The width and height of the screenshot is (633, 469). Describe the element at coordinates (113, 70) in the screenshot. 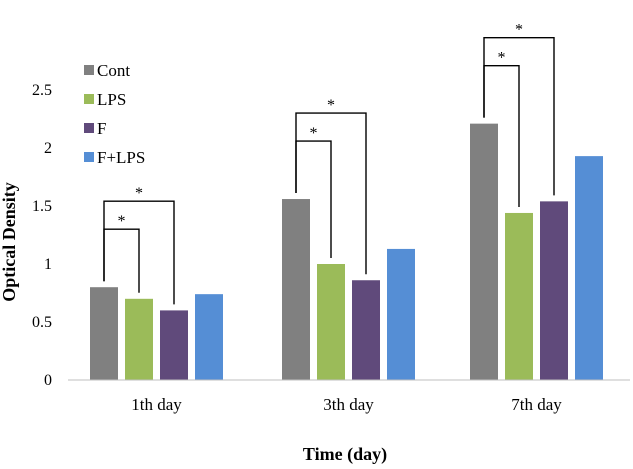

I see `legend-label: Cont` at that location.